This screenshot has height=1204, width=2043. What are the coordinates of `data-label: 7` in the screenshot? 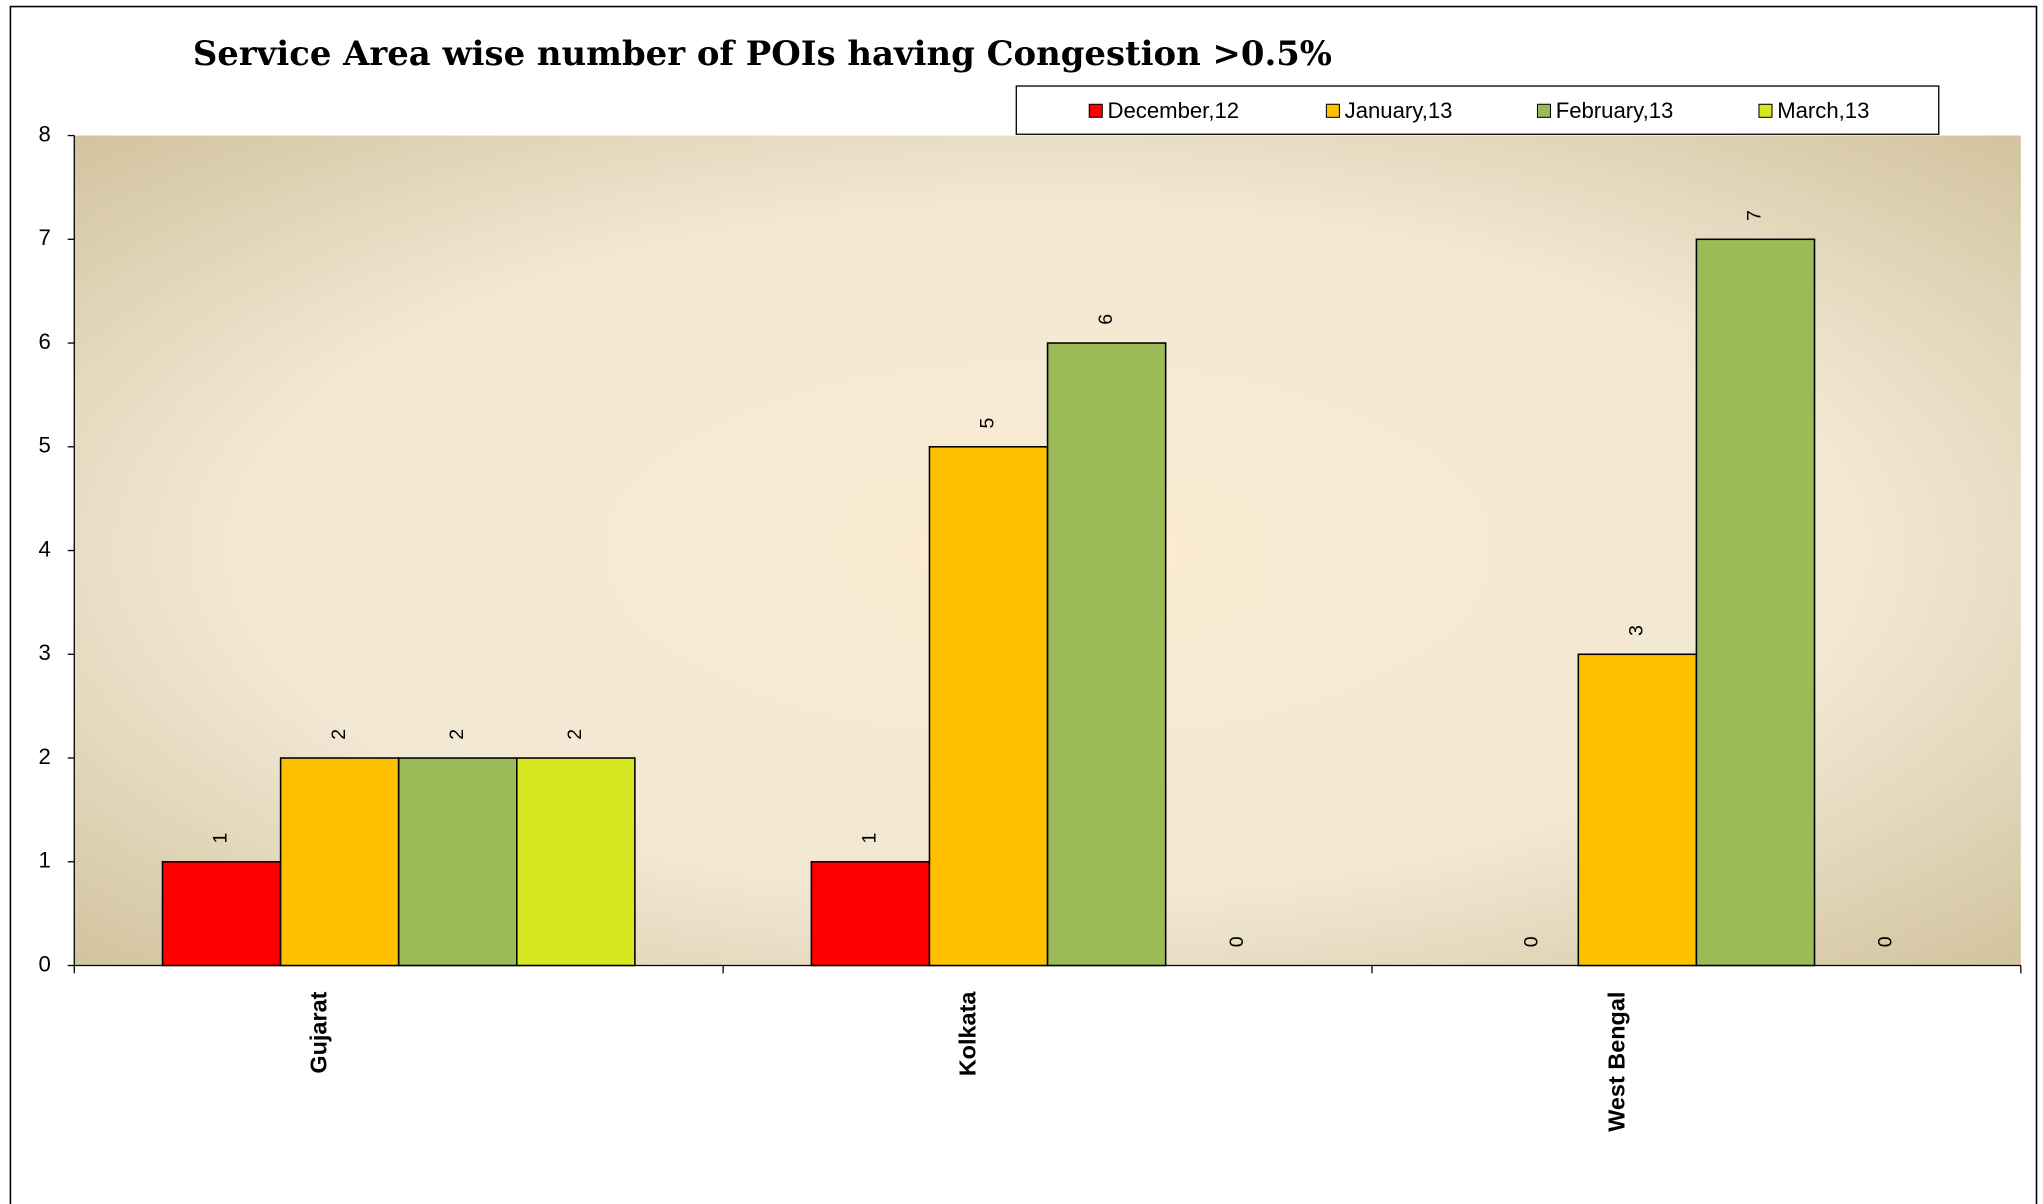 It's located at (1755, 215).